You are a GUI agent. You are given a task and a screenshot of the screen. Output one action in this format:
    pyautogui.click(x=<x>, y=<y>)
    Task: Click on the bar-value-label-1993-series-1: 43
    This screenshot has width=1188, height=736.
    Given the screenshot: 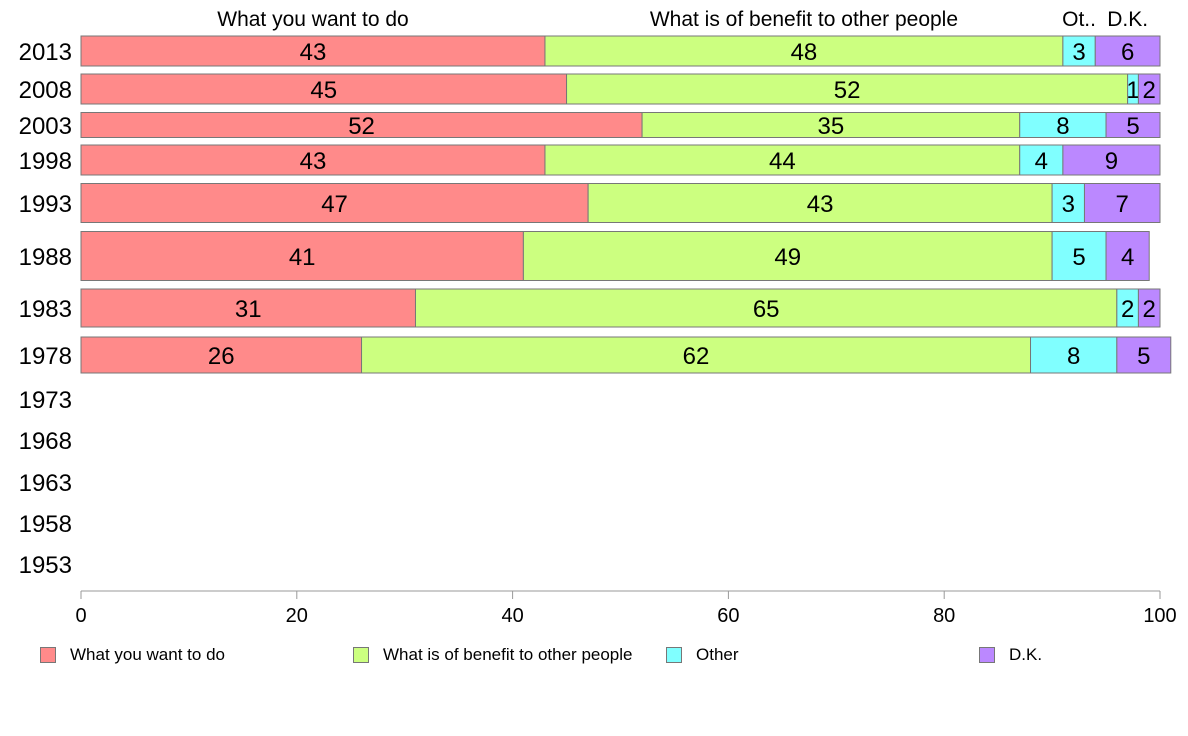 What is the action you would take?
    pyautogui.click(x=820, y=204)
    